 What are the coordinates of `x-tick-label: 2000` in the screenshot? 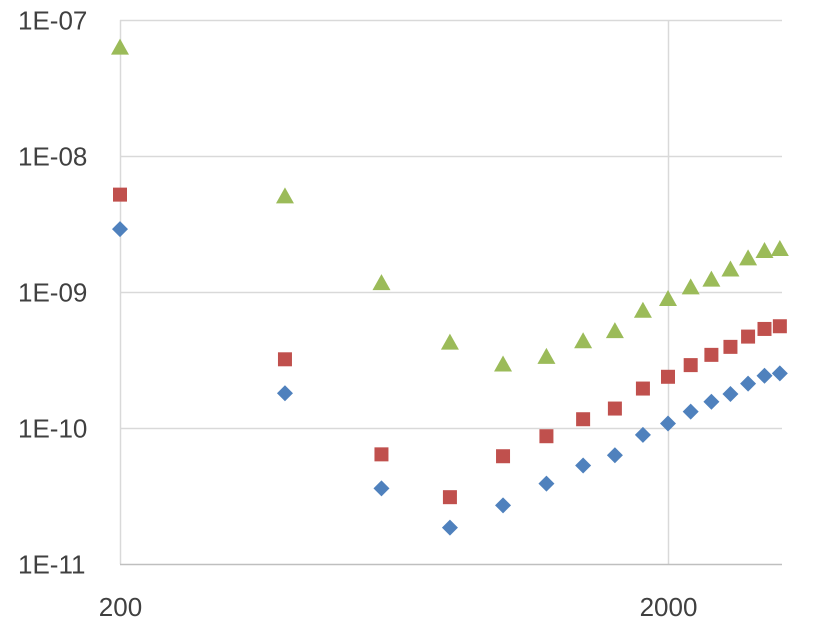 It's located at (669, 607).